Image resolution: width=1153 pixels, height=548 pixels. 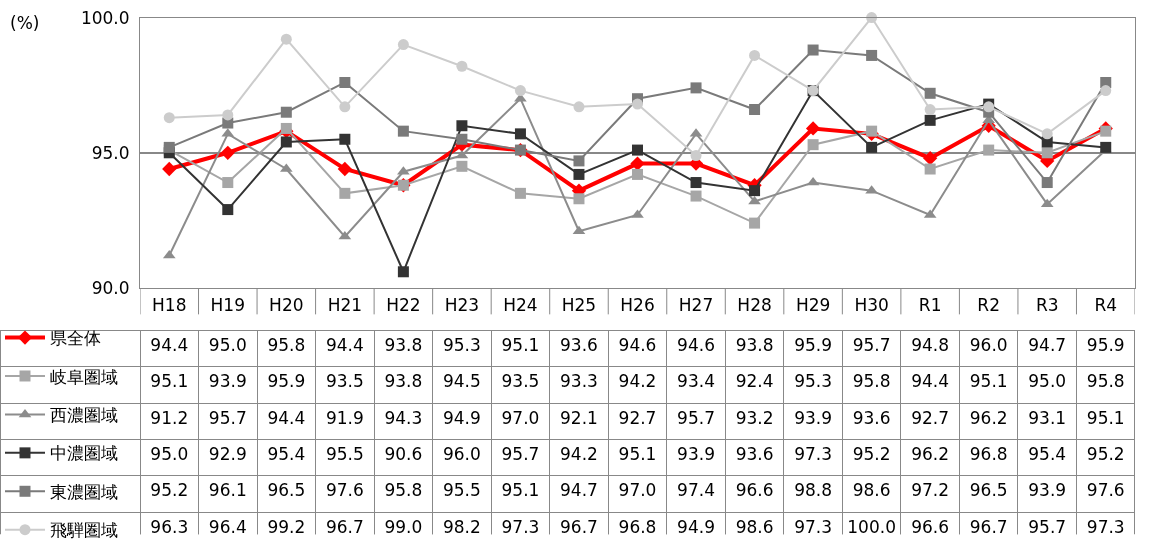 I want to click on data-label: 94.2, so click(x=579, y=454).